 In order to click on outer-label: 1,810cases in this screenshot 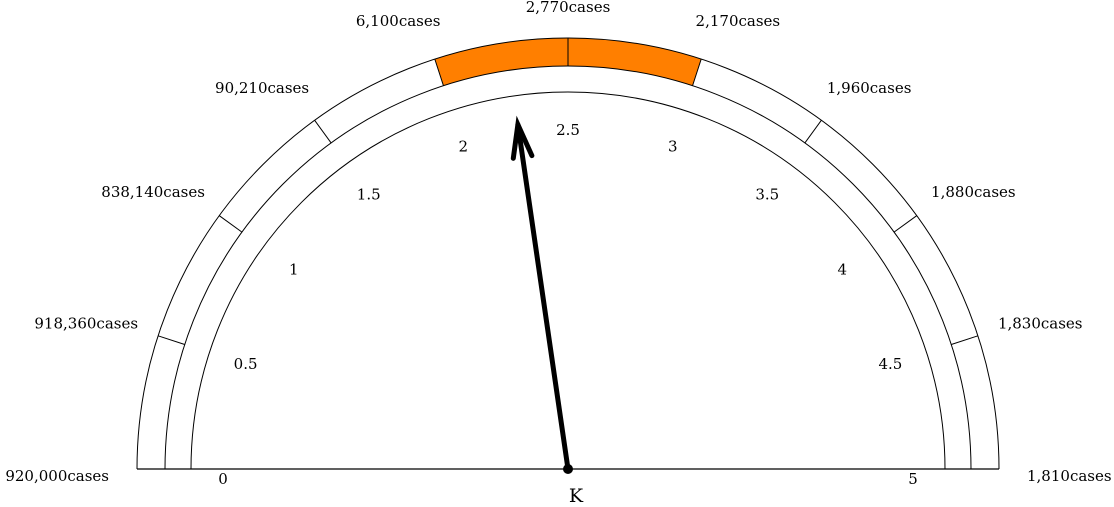, I will do `click(1069, 476)`.